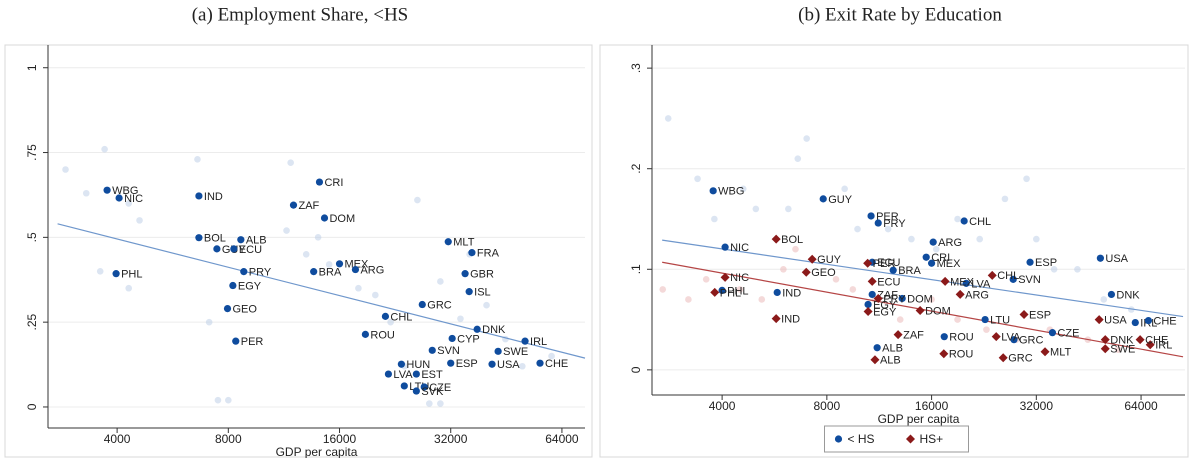 The image size is (1189, 458). I want to click on point-label: CHL, so click(980, 222).